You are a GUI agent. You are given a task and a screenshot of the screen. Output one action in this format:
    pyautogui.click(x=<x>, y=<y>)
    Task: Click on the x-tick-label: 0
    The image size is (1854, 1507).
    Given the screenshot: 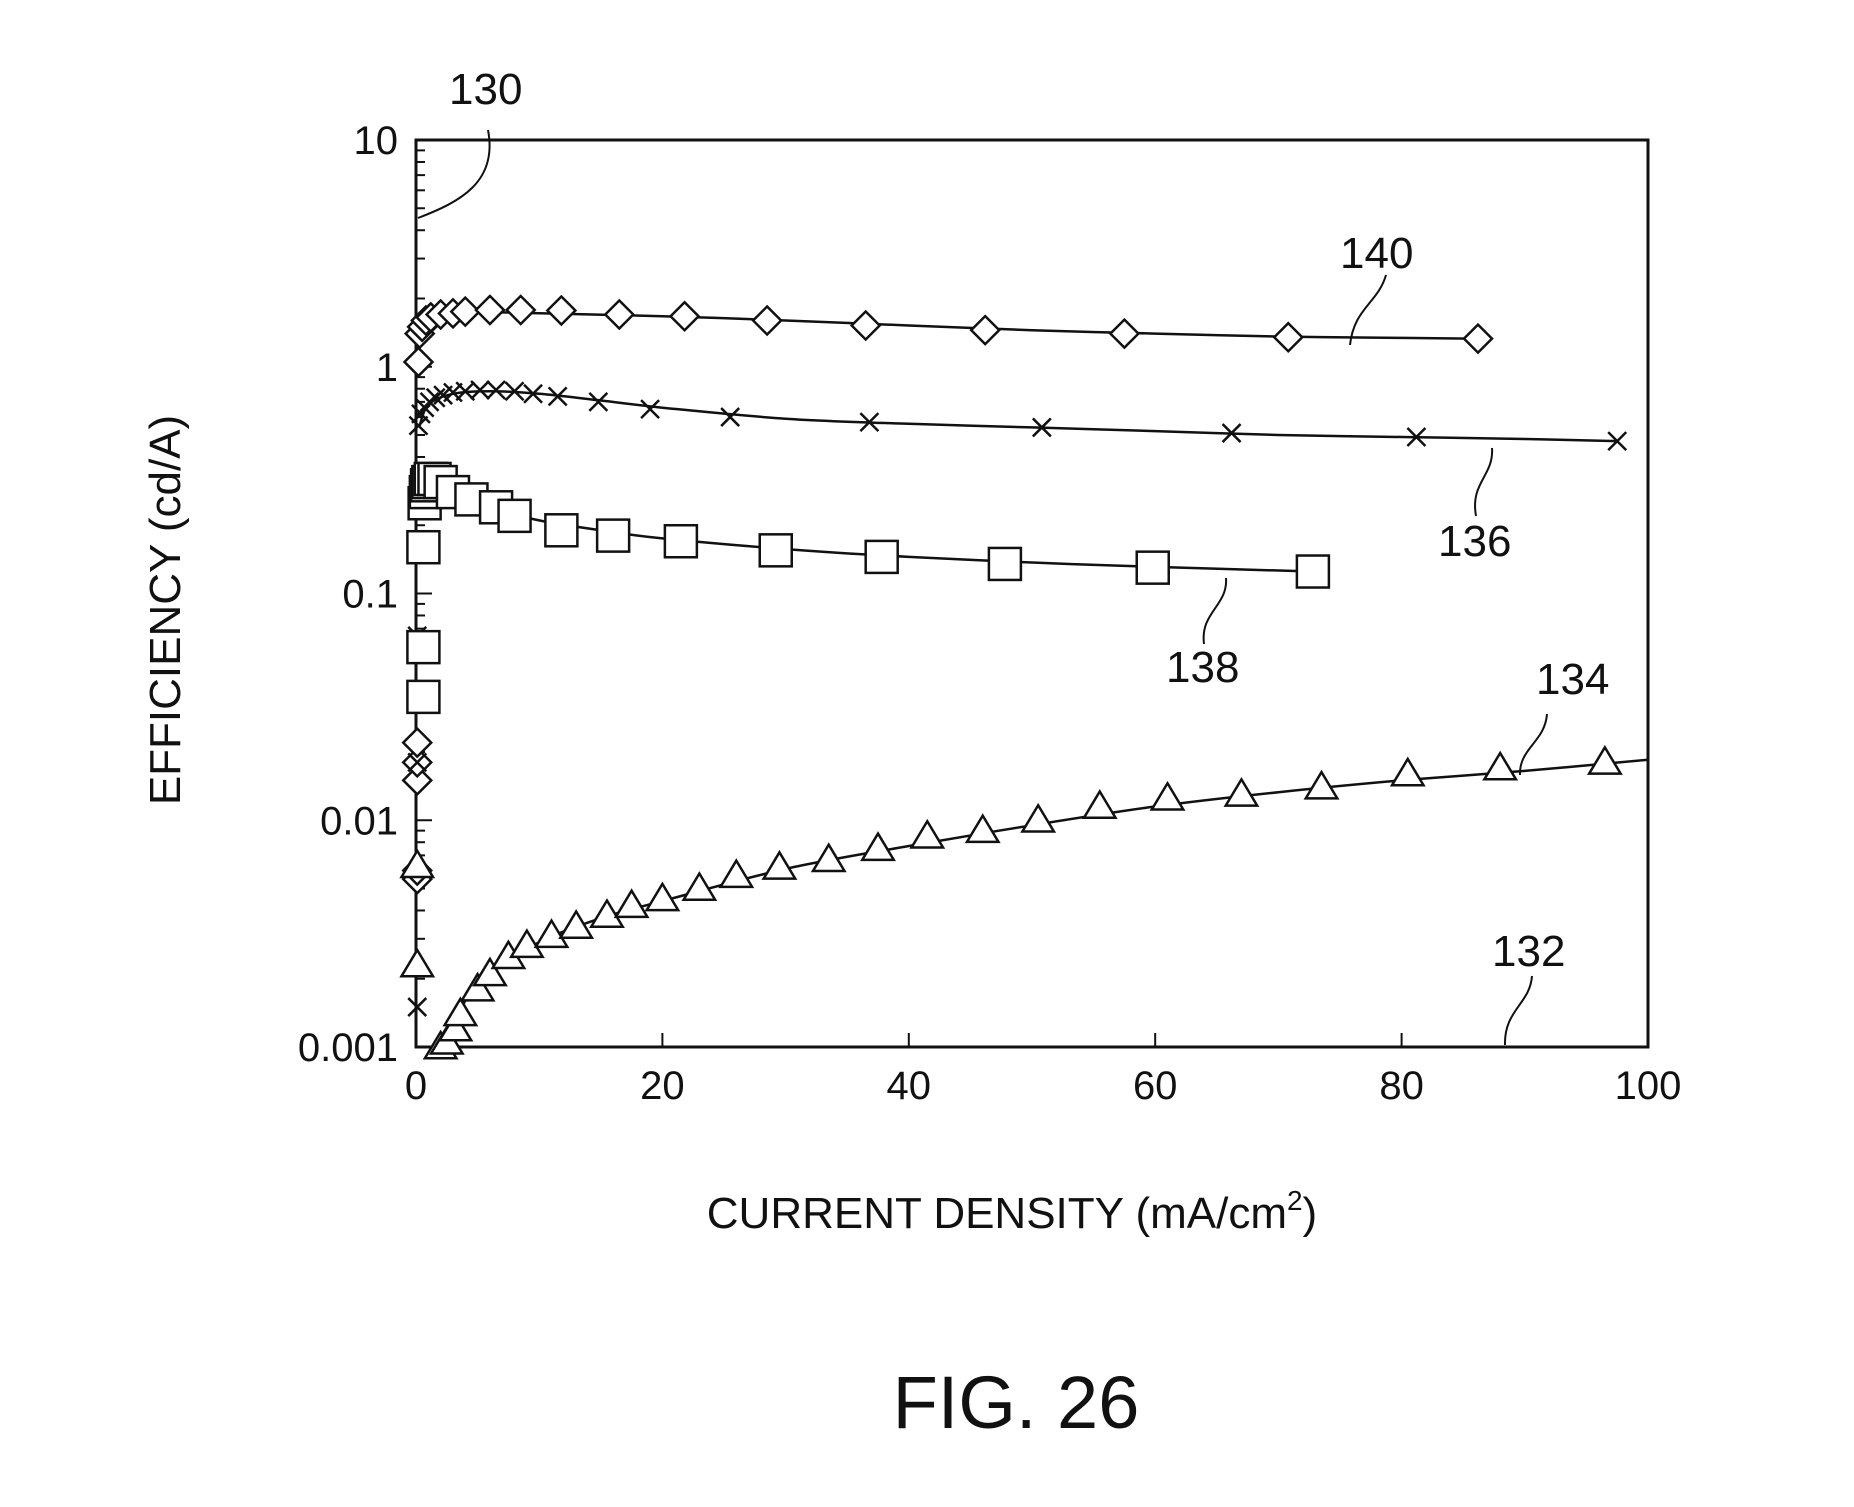 What is the action you would take?
    pyautogui.click(x=416, y=1086)
    